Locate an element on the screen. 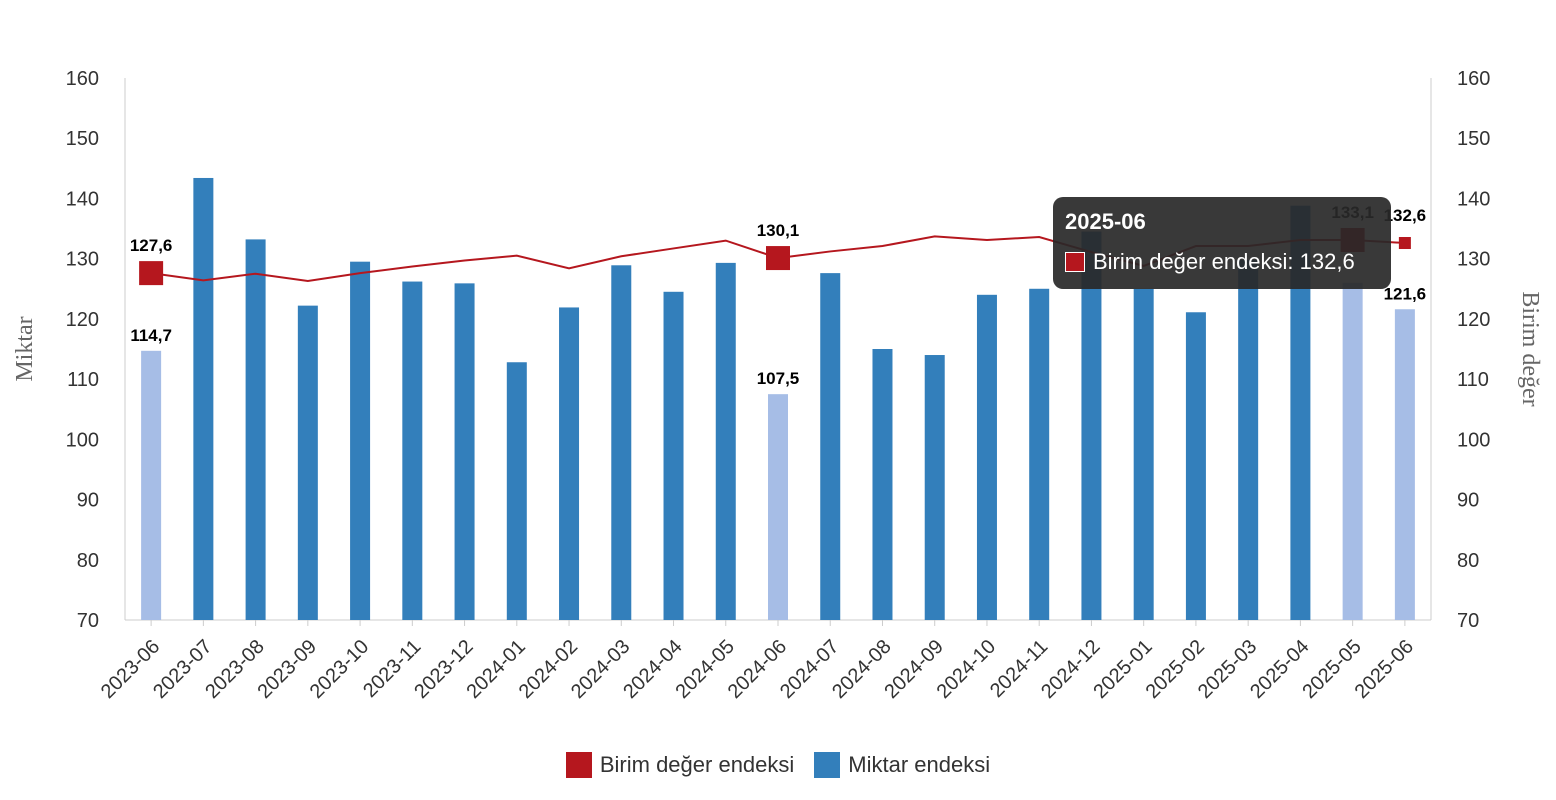 This screenshot has height=800, width=1556. data-label: 127,6 is located at coordinates (151, 245).